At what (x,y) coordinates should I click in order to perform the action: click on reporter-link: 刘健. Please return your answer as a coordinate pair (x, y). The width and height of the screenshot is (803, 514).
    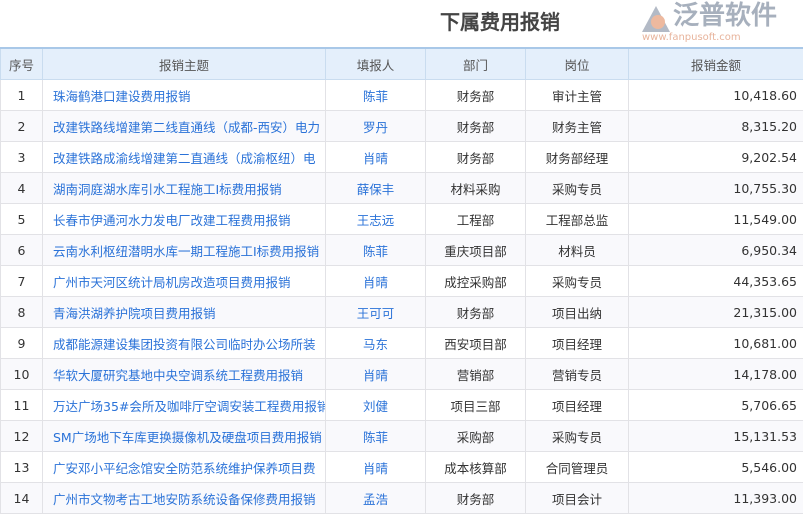
    Looking at the image, I should click on (376, 405).